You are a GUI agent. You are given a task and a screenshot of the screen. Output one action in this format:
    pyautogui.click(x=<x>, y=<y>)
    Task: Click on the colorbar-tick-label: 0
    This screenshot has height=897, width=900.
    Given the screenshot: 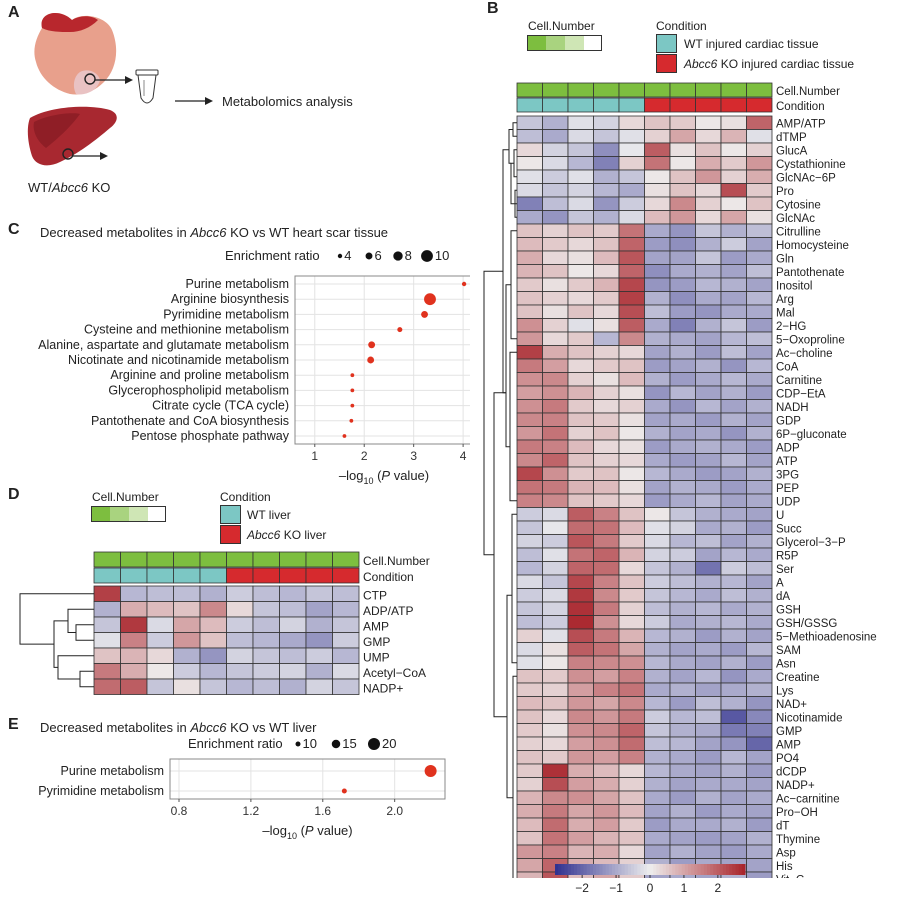 What is the action you would take?
    pyautogui.click(x=650, y=888)
    